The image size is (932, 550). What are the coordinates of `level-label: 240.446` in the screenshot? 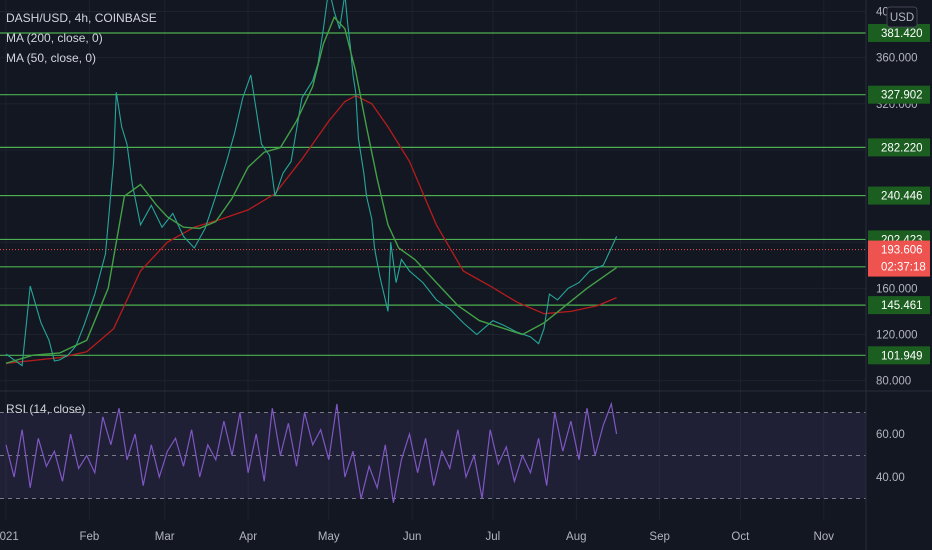 It's located at (902, 197).